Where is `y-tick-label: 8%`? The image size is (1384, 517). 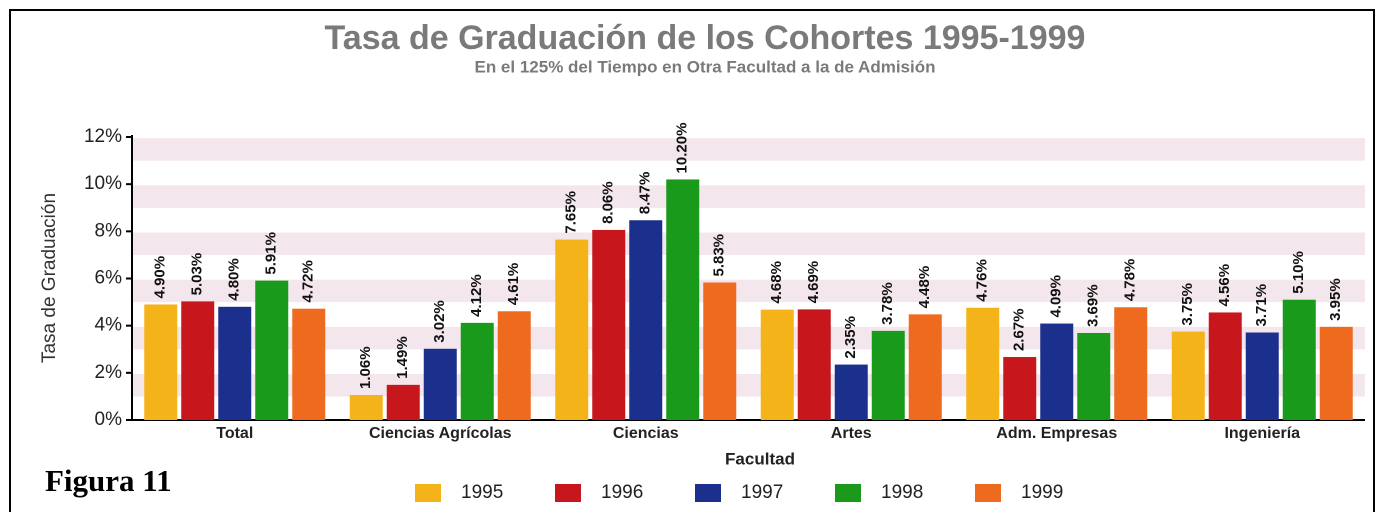 y-tick-label: 8% is located at coordinates (109, 230).